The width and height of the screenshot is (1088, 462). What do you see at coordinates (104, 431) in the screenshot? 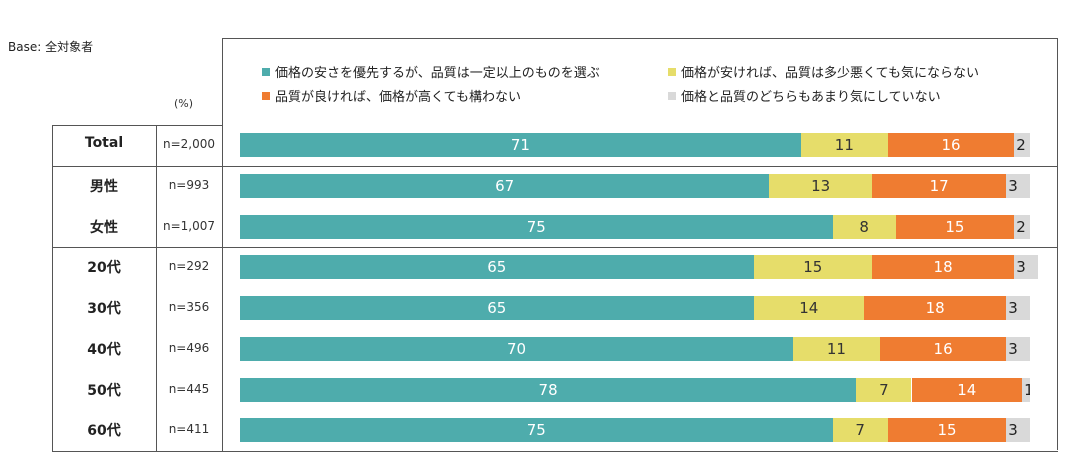
I see `row-label: 60代` at bounding box center [104, 431].